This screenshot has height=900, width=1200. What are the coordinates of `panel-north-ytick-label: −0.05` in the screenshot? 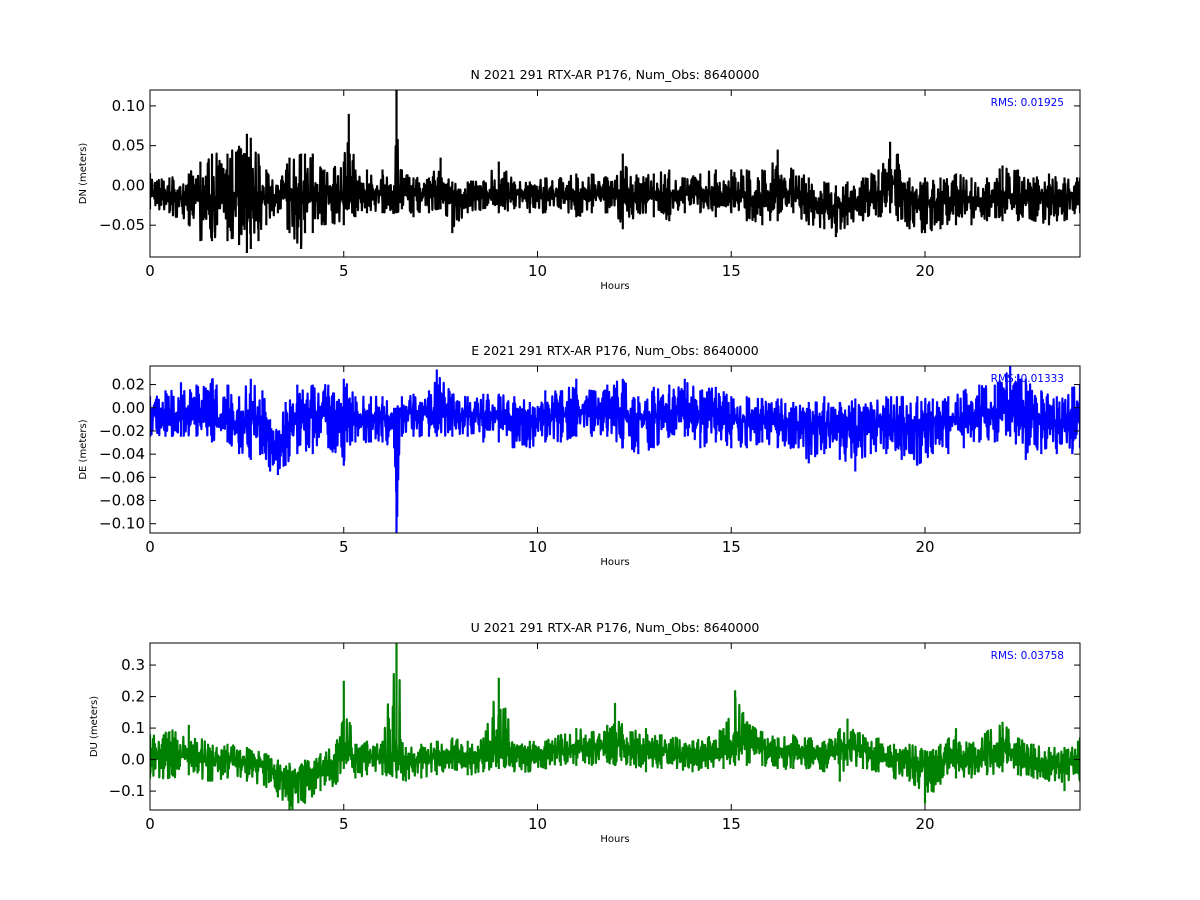 It's located at (122, 225).